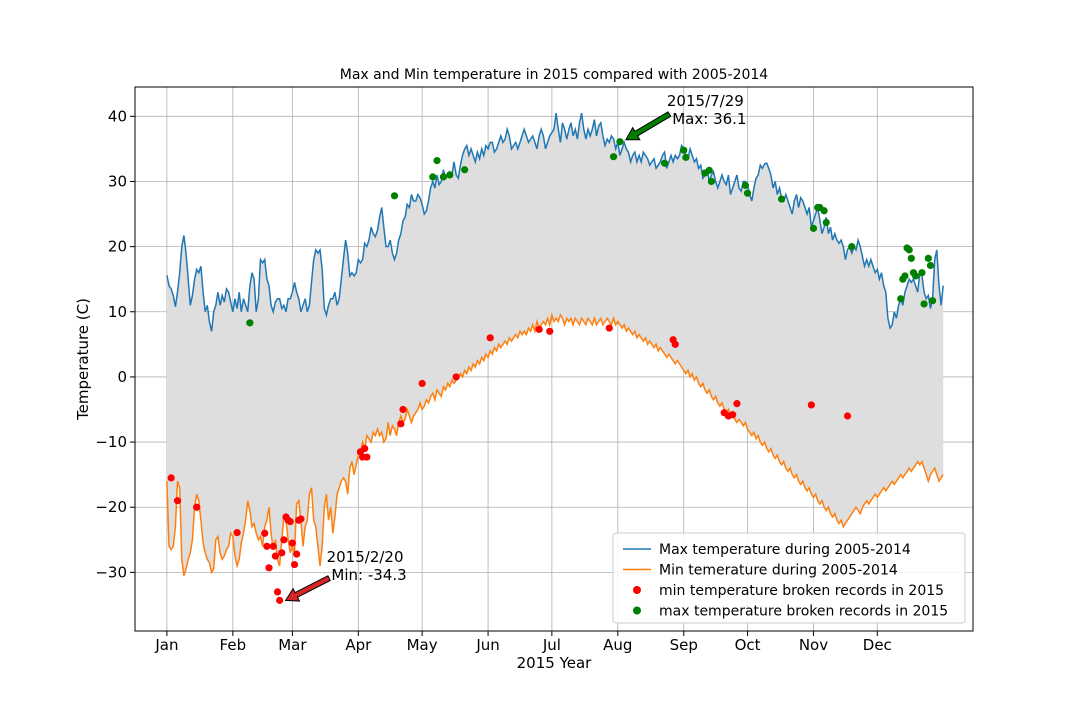 Image resolution: width=1080 pixels, height=720 pixels. What do you see at coordinates (111, 442) in the screenshot?
I see `y-tick-label: −10` at bounding box center [111, 442].